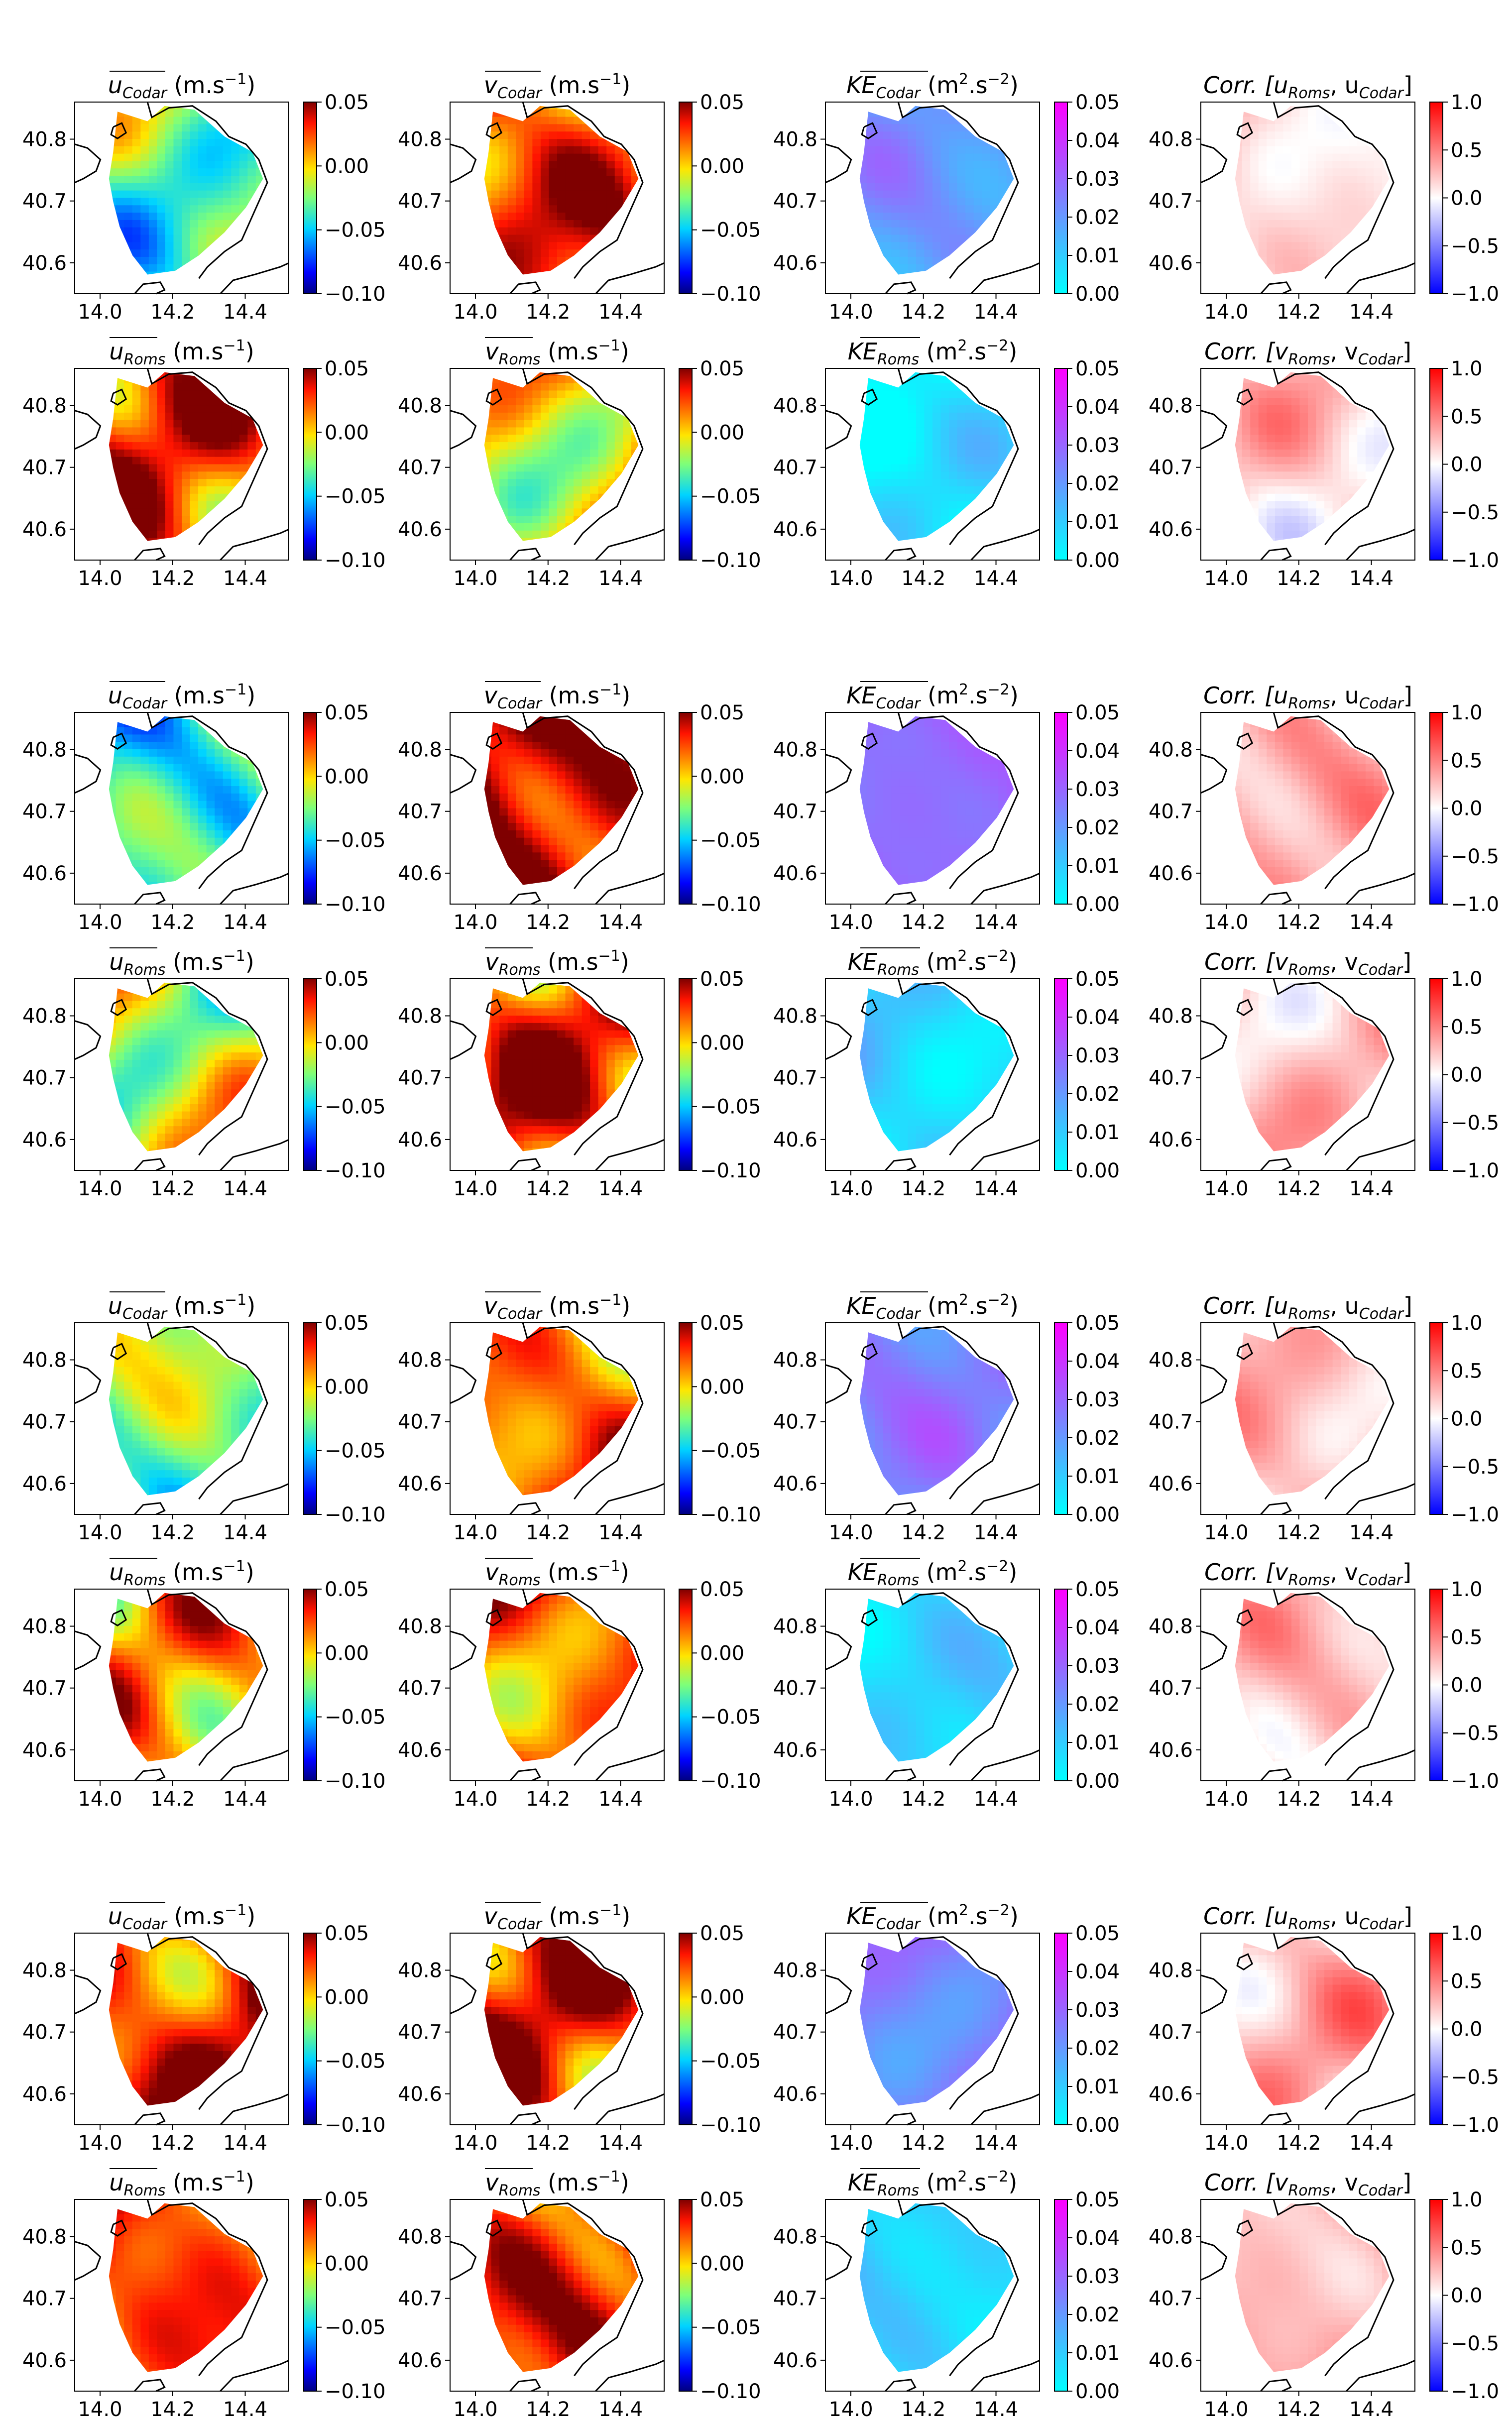  Describe the element at coordinates (1308, 353) in the screenshot. I see `panel-title: Corr. [vRoms, vCodar]` at that location.